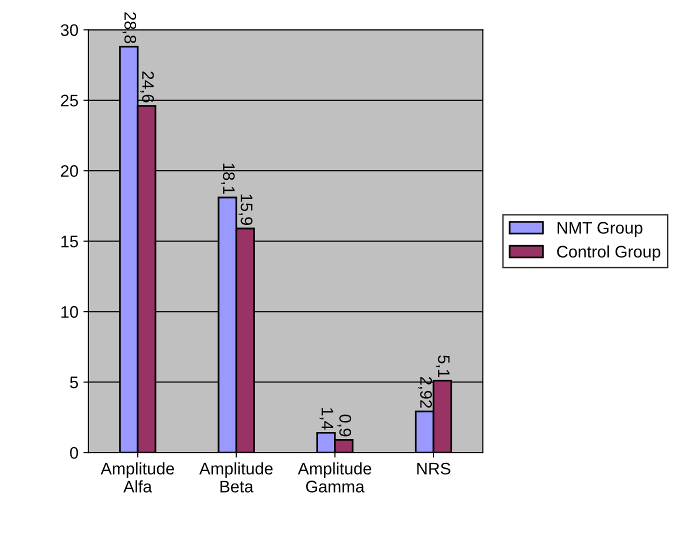  I want to click on x-tick-label: NRS, so click(433, 468).